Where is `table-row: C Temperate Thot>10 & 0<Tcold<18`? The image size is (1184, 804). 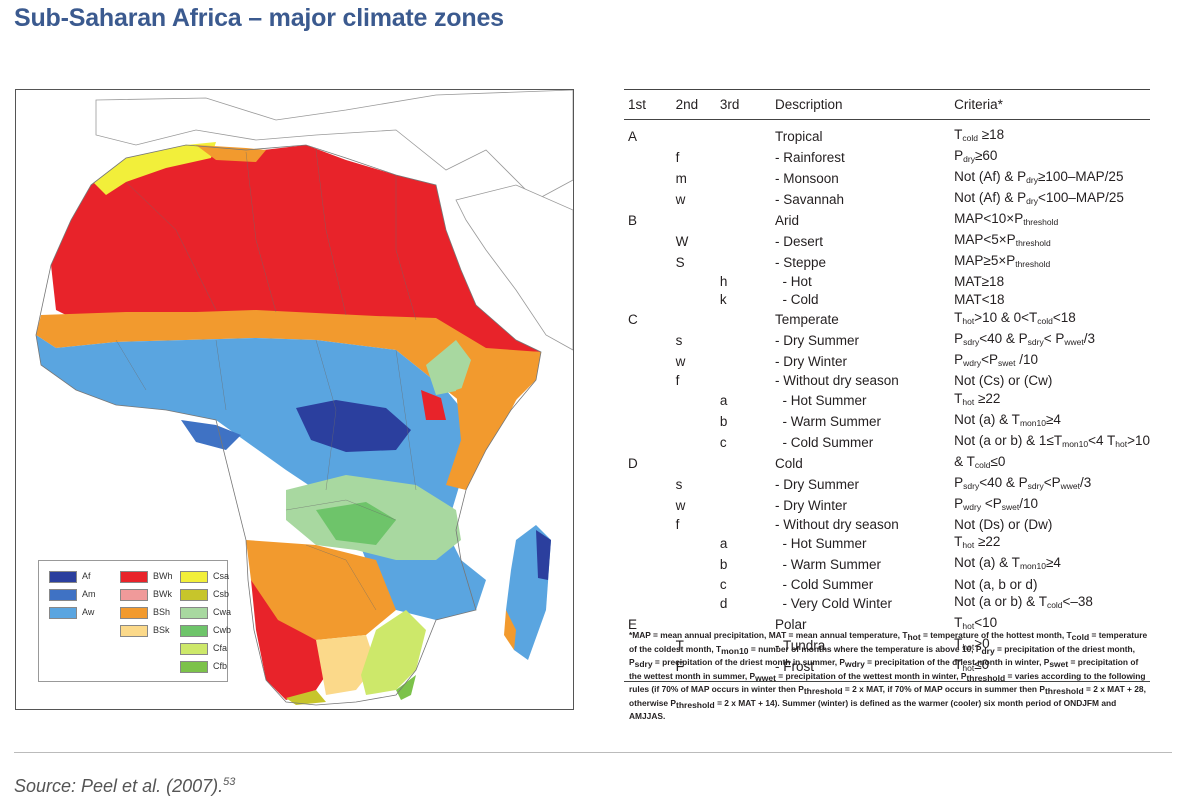 table-row: C Temperate Thot>10 & 0<Tcold<18 is located at coordinates (887, 319).